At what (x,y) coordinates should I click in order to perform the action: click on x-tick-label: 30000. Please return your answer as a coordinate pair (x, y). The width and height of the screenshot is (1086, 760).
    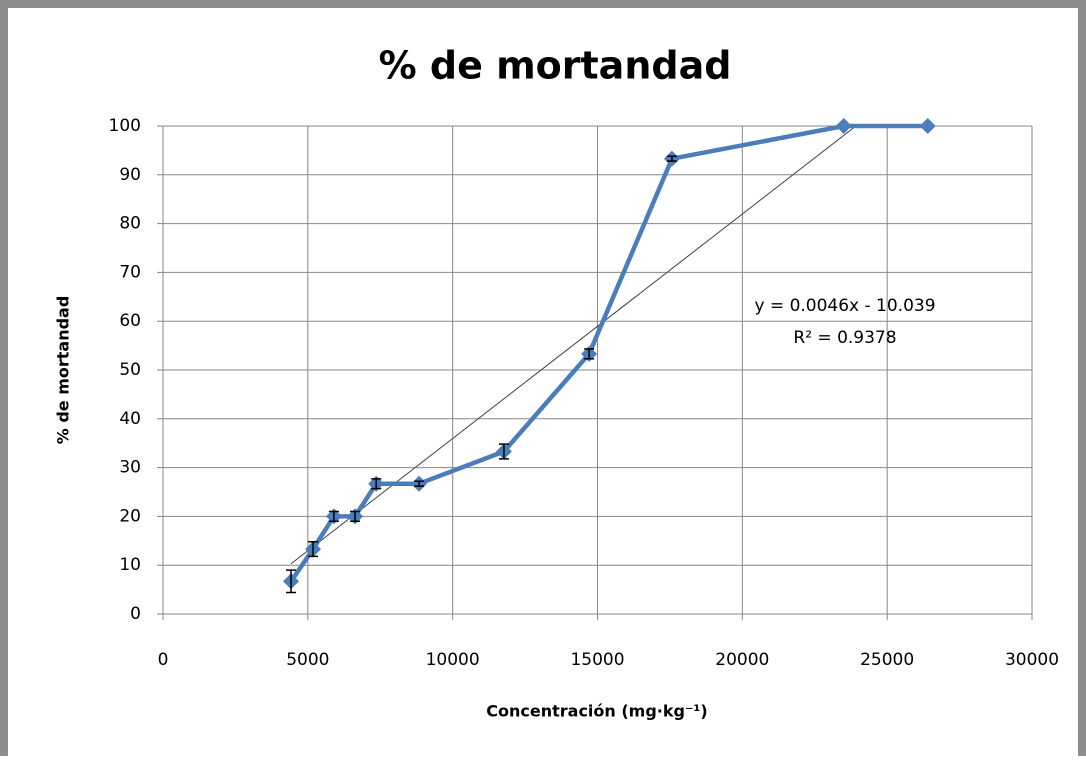
    Looking at the image, I should click on (1032, 660).